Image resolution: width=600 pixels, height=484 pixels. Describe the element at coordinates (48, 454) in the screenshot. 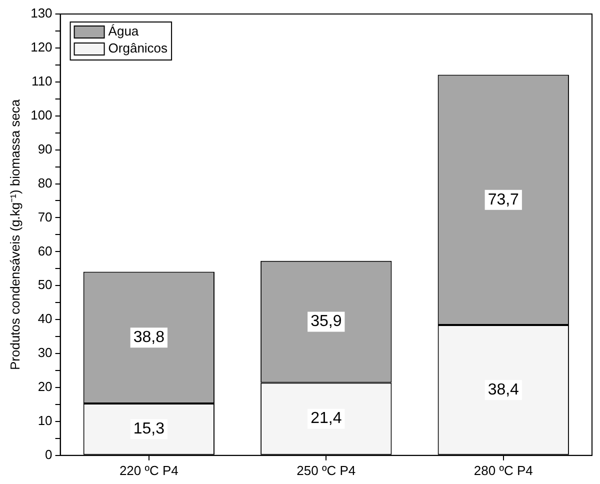

I see `y-tick-label: 0` at that location.